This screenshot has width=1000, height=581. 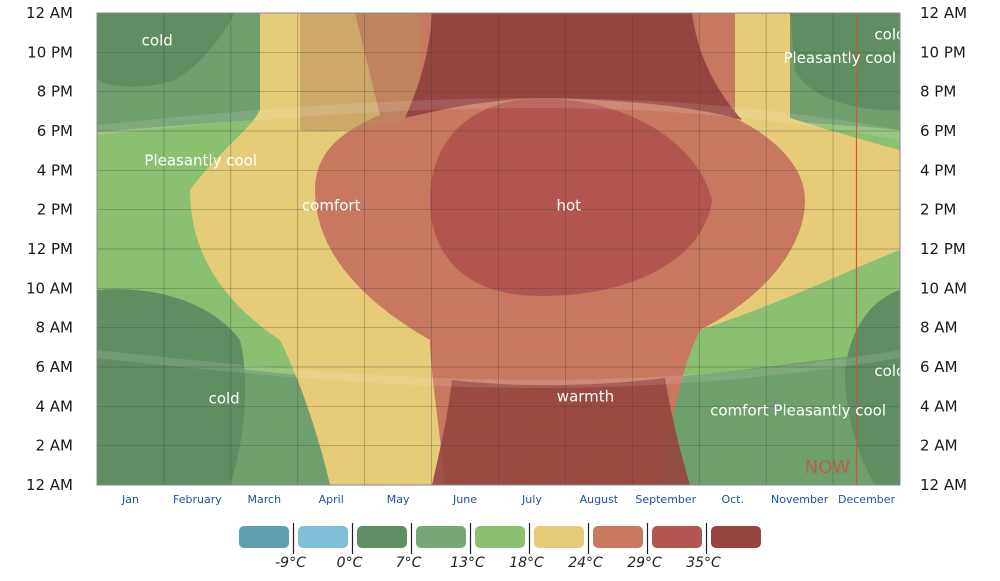 What do you see at coordinates (599, 499) in the screenshot?
I see `x-tick-label: August` at bounding box center [599, 499].